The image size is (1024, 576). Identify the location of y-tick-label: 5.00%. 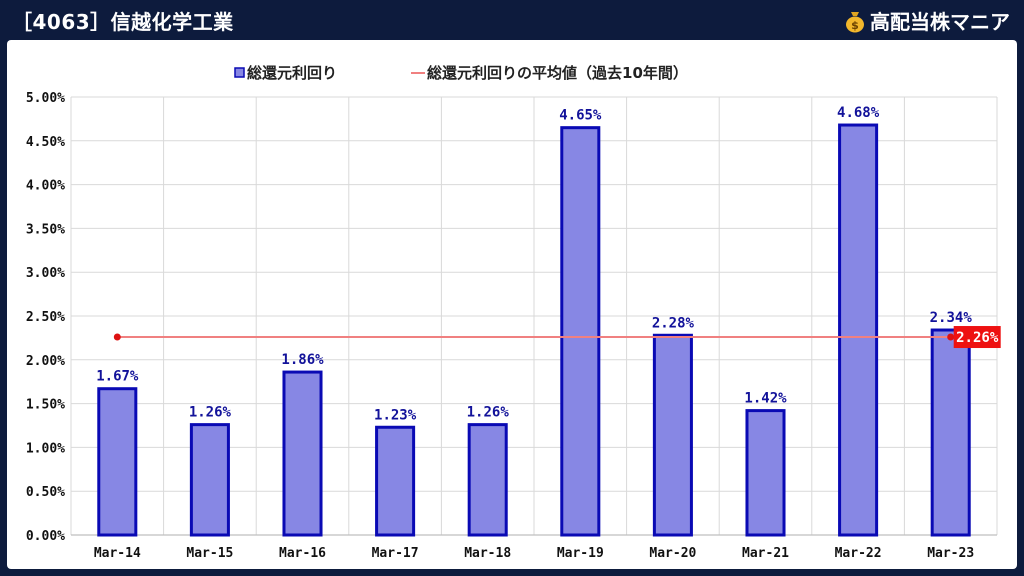
(45, 98).